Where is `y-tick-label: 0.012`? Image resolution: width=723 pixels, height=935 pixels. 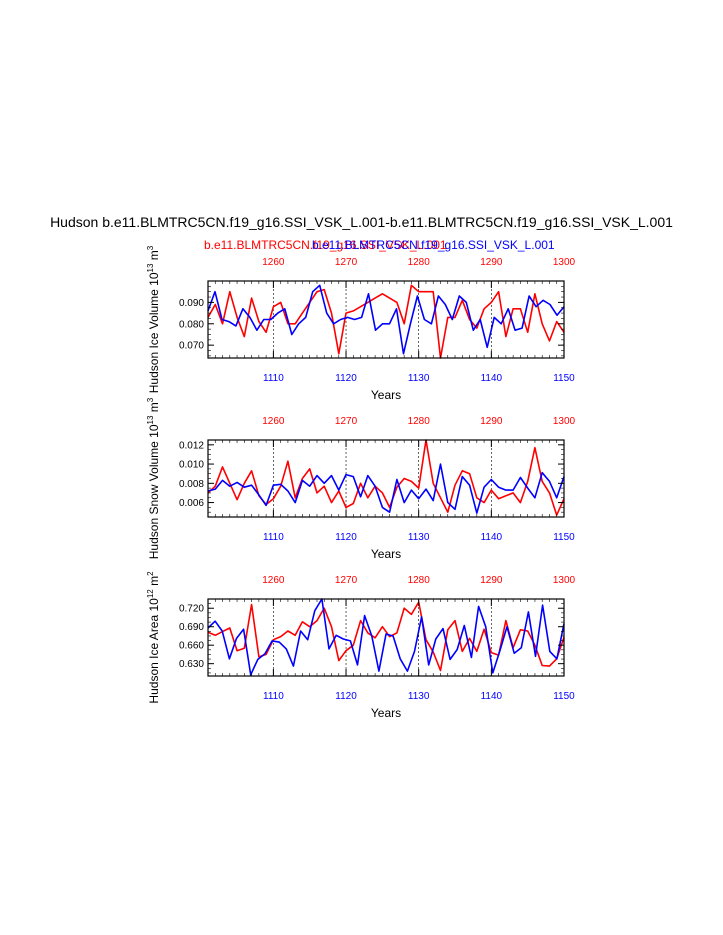
y-tick-label: 0.012 is located at coordinates (191, 445).